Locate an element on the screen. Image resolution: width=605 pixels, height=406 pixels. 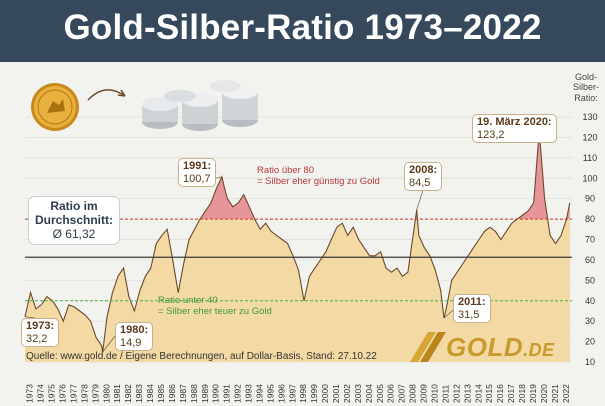
x-tick-label: 2022 is located at coordinates (566, 393).